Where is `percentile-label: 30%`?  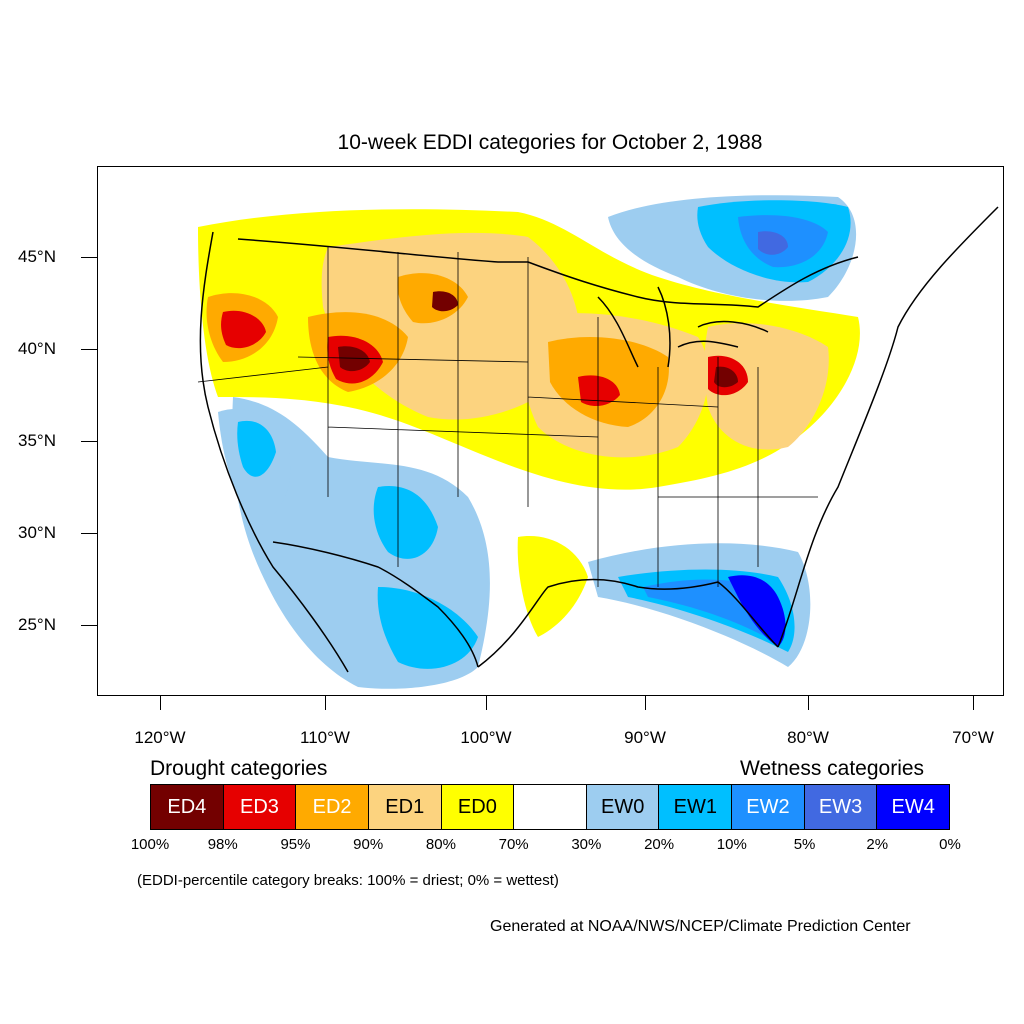 percentile-label: 30% is located at coordinates (586, 844).